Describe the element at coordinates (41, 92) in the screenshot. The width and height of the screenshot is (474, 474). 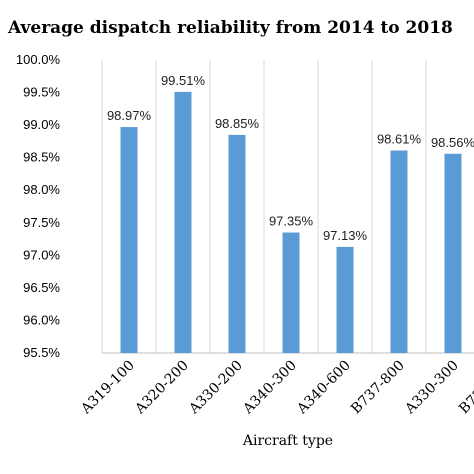
I see `y-tick-label: 99.5%` at that location.